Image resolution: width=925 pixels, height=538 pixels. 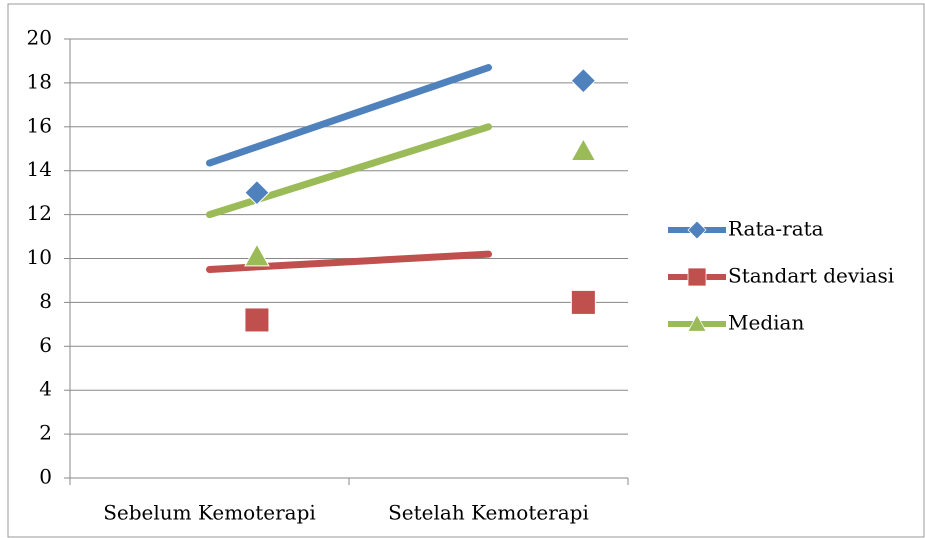 I want to click on legend-label: Median, so click(x=766, y=323).